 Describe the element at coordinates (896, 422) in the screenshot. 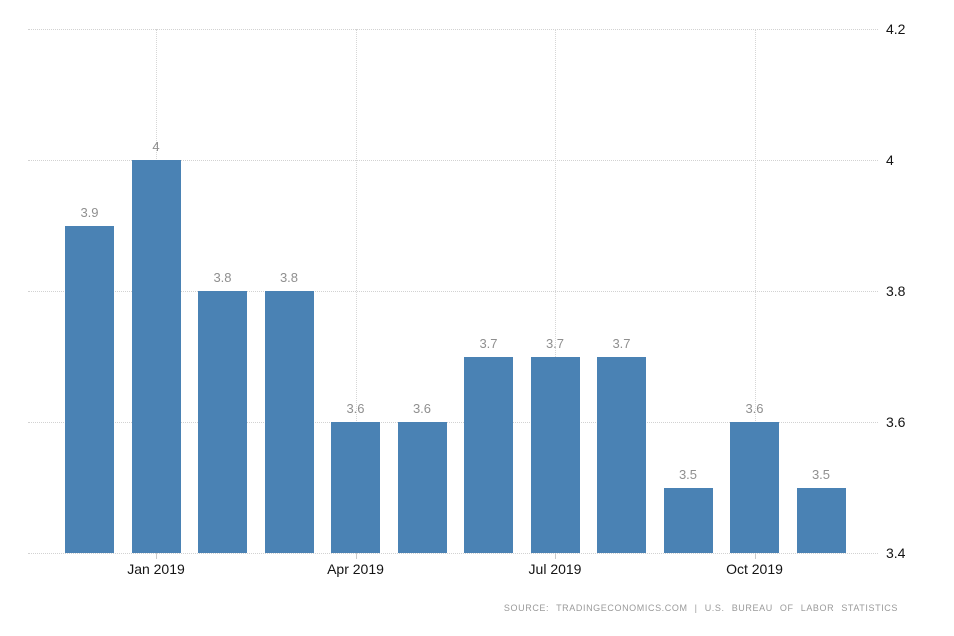

I see `y-axis-tick-label: 3.6` at that location.